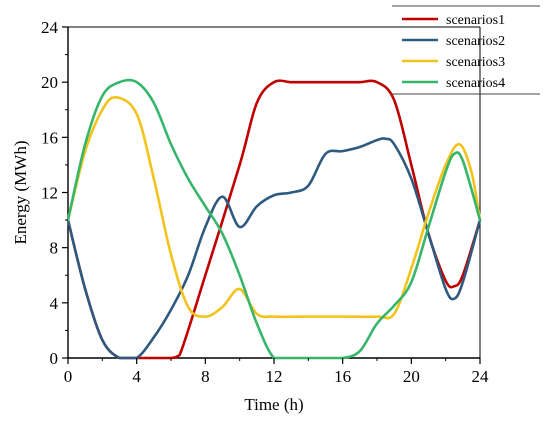 The height and width of the screenshot is (428, 550). Describe the element at coordinates (54, 303) in the screenshot. I see `y-tick-label: 4` at that location.